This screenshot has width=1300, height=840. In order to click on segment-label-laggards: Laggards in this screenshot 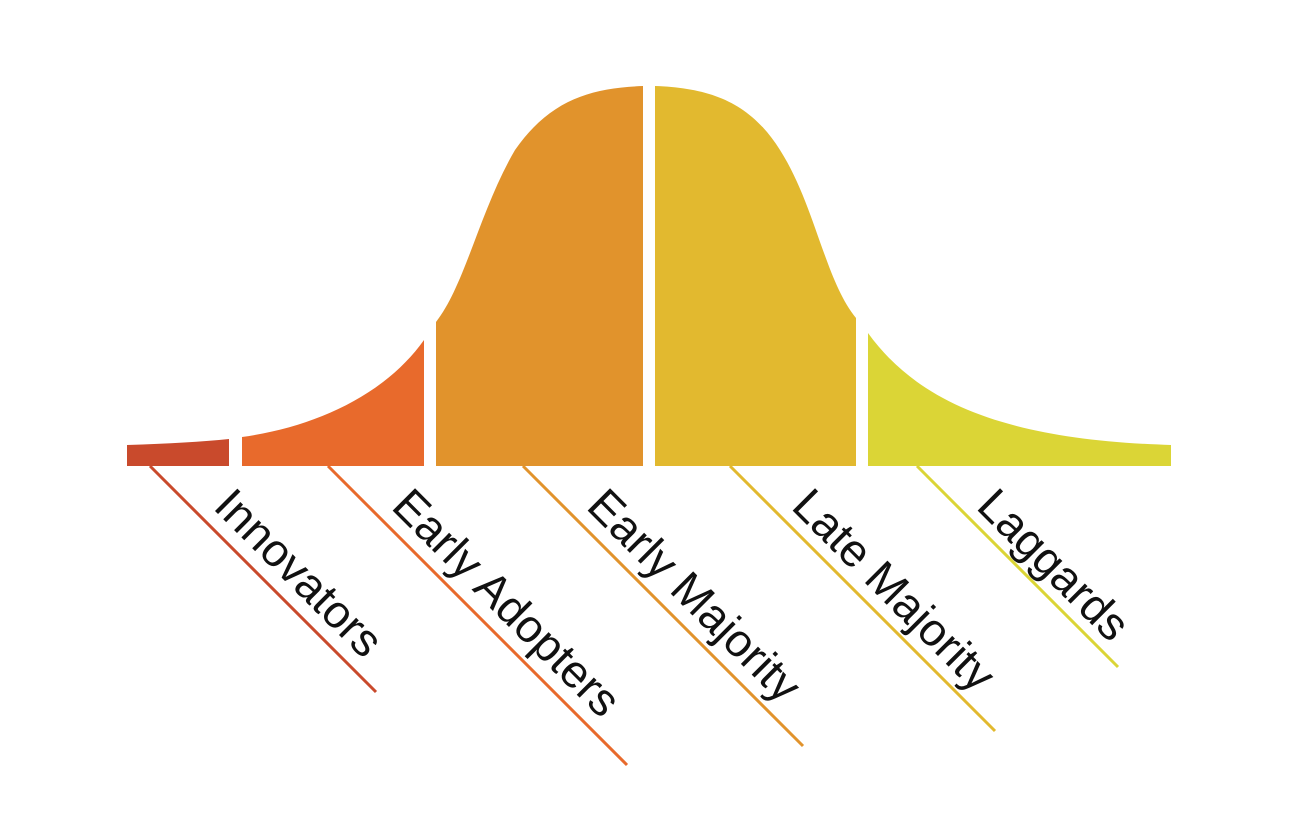, I will do `click(1054, 564)`.